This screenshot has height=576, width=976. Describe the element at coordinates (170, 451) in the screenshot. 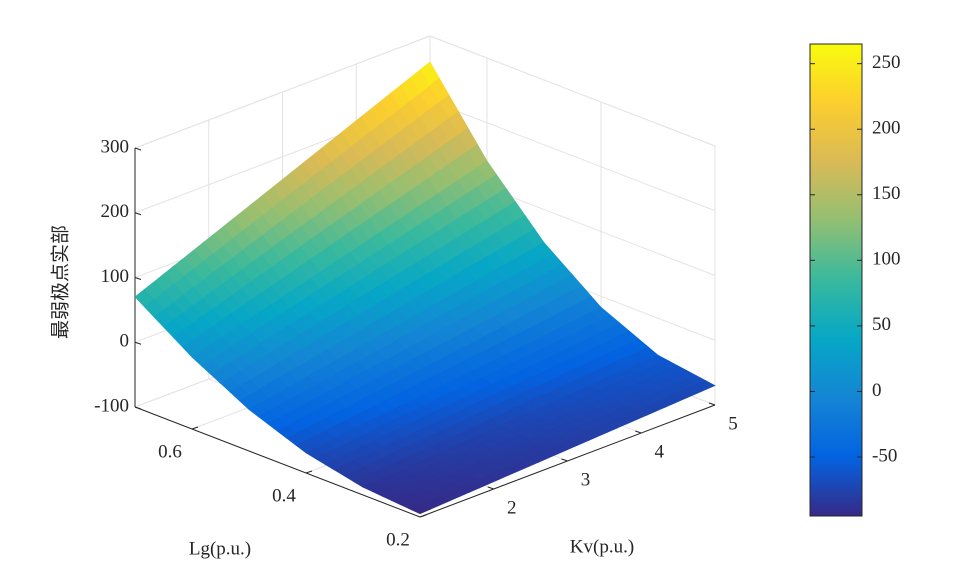

I see `x-tick-label: 0.6` at that location.